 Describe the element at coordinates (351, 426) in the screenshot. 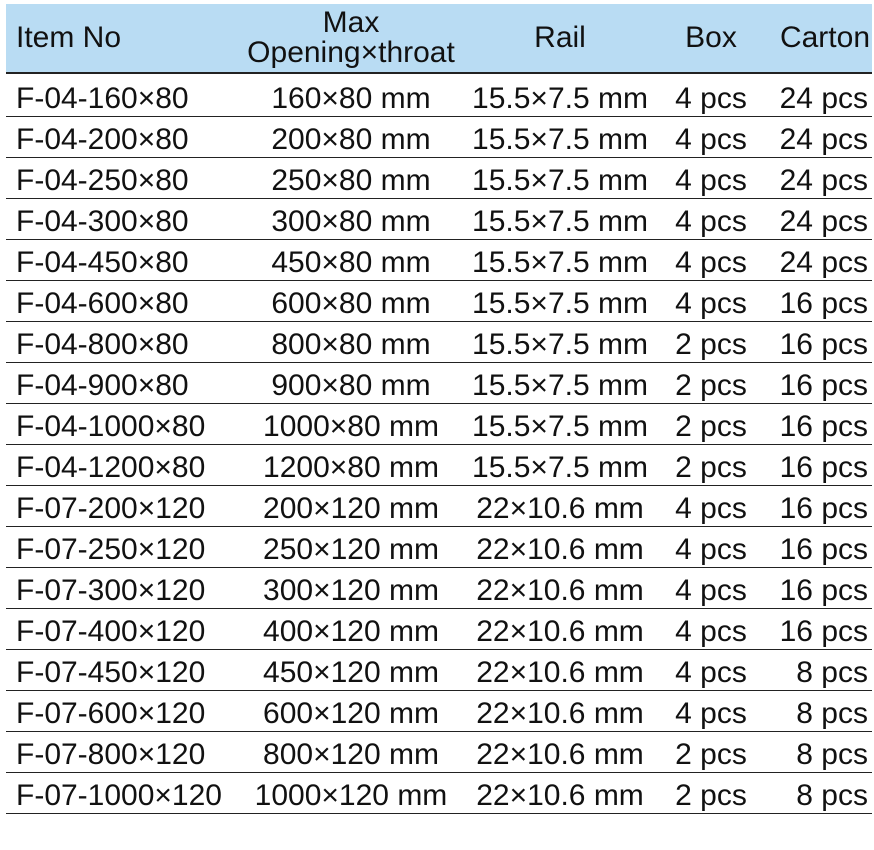

I see `max-opening-cell: 1000×80 mm` at that location.